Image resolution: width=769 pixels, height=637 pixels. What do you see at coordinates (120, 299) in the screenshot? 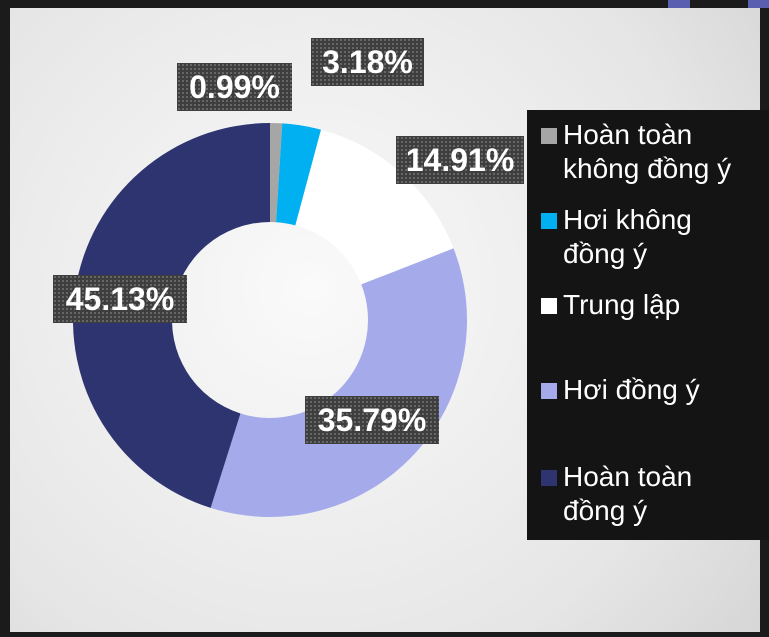
I see `data-label: 45.13%` at bounding box center [120, 299].